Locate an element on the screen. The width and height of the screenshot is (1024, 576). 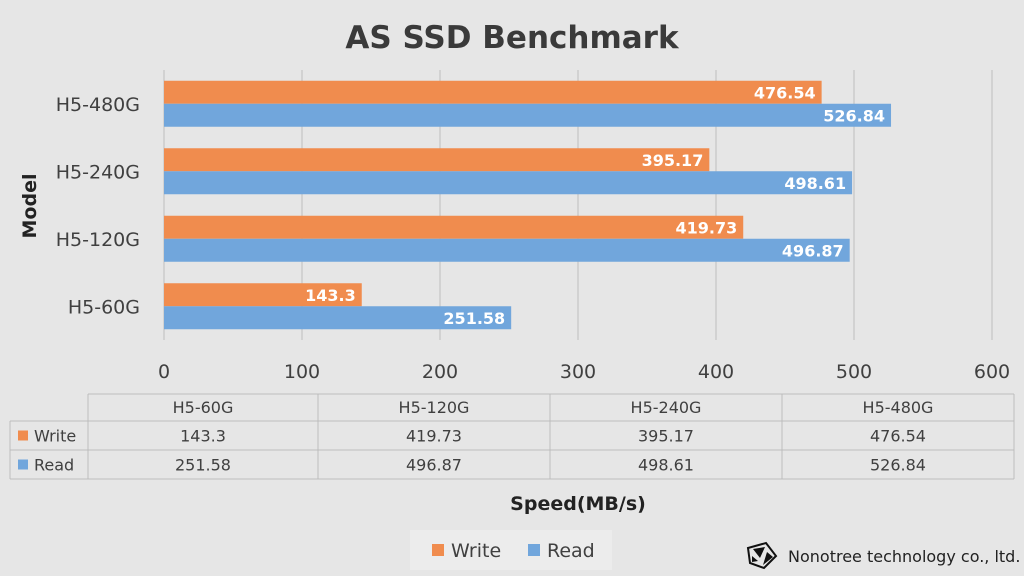
x-tick-labels: 0 100 200 300 400 500 600 is located at coordinates (584, 372).